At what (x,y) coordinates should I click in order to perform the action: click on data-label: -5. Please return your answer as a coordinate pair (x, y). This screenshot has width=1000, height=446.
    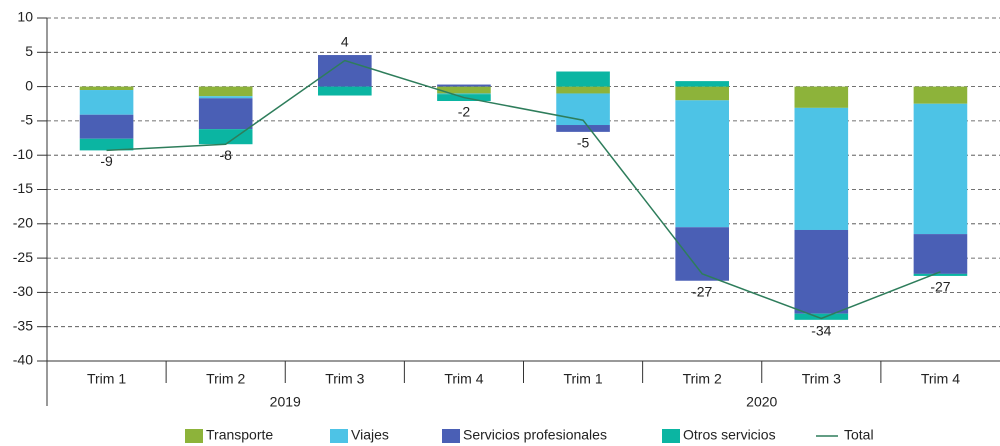
    Looking at the image, I should click on (583, 143).